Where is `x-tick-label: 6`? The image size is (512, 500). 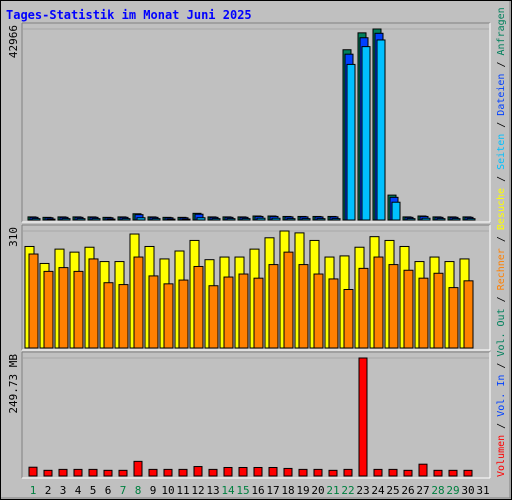 x-tick-label: 6 is located at coordinates (108, 490).